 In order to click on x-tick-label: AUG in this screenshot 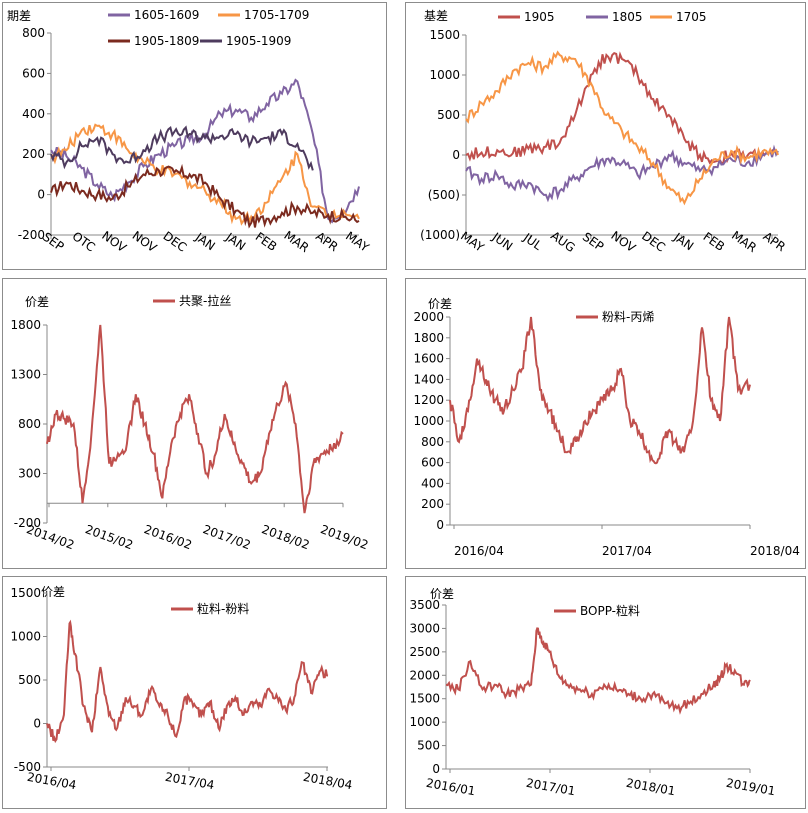, I will do `click(563, 241)`.